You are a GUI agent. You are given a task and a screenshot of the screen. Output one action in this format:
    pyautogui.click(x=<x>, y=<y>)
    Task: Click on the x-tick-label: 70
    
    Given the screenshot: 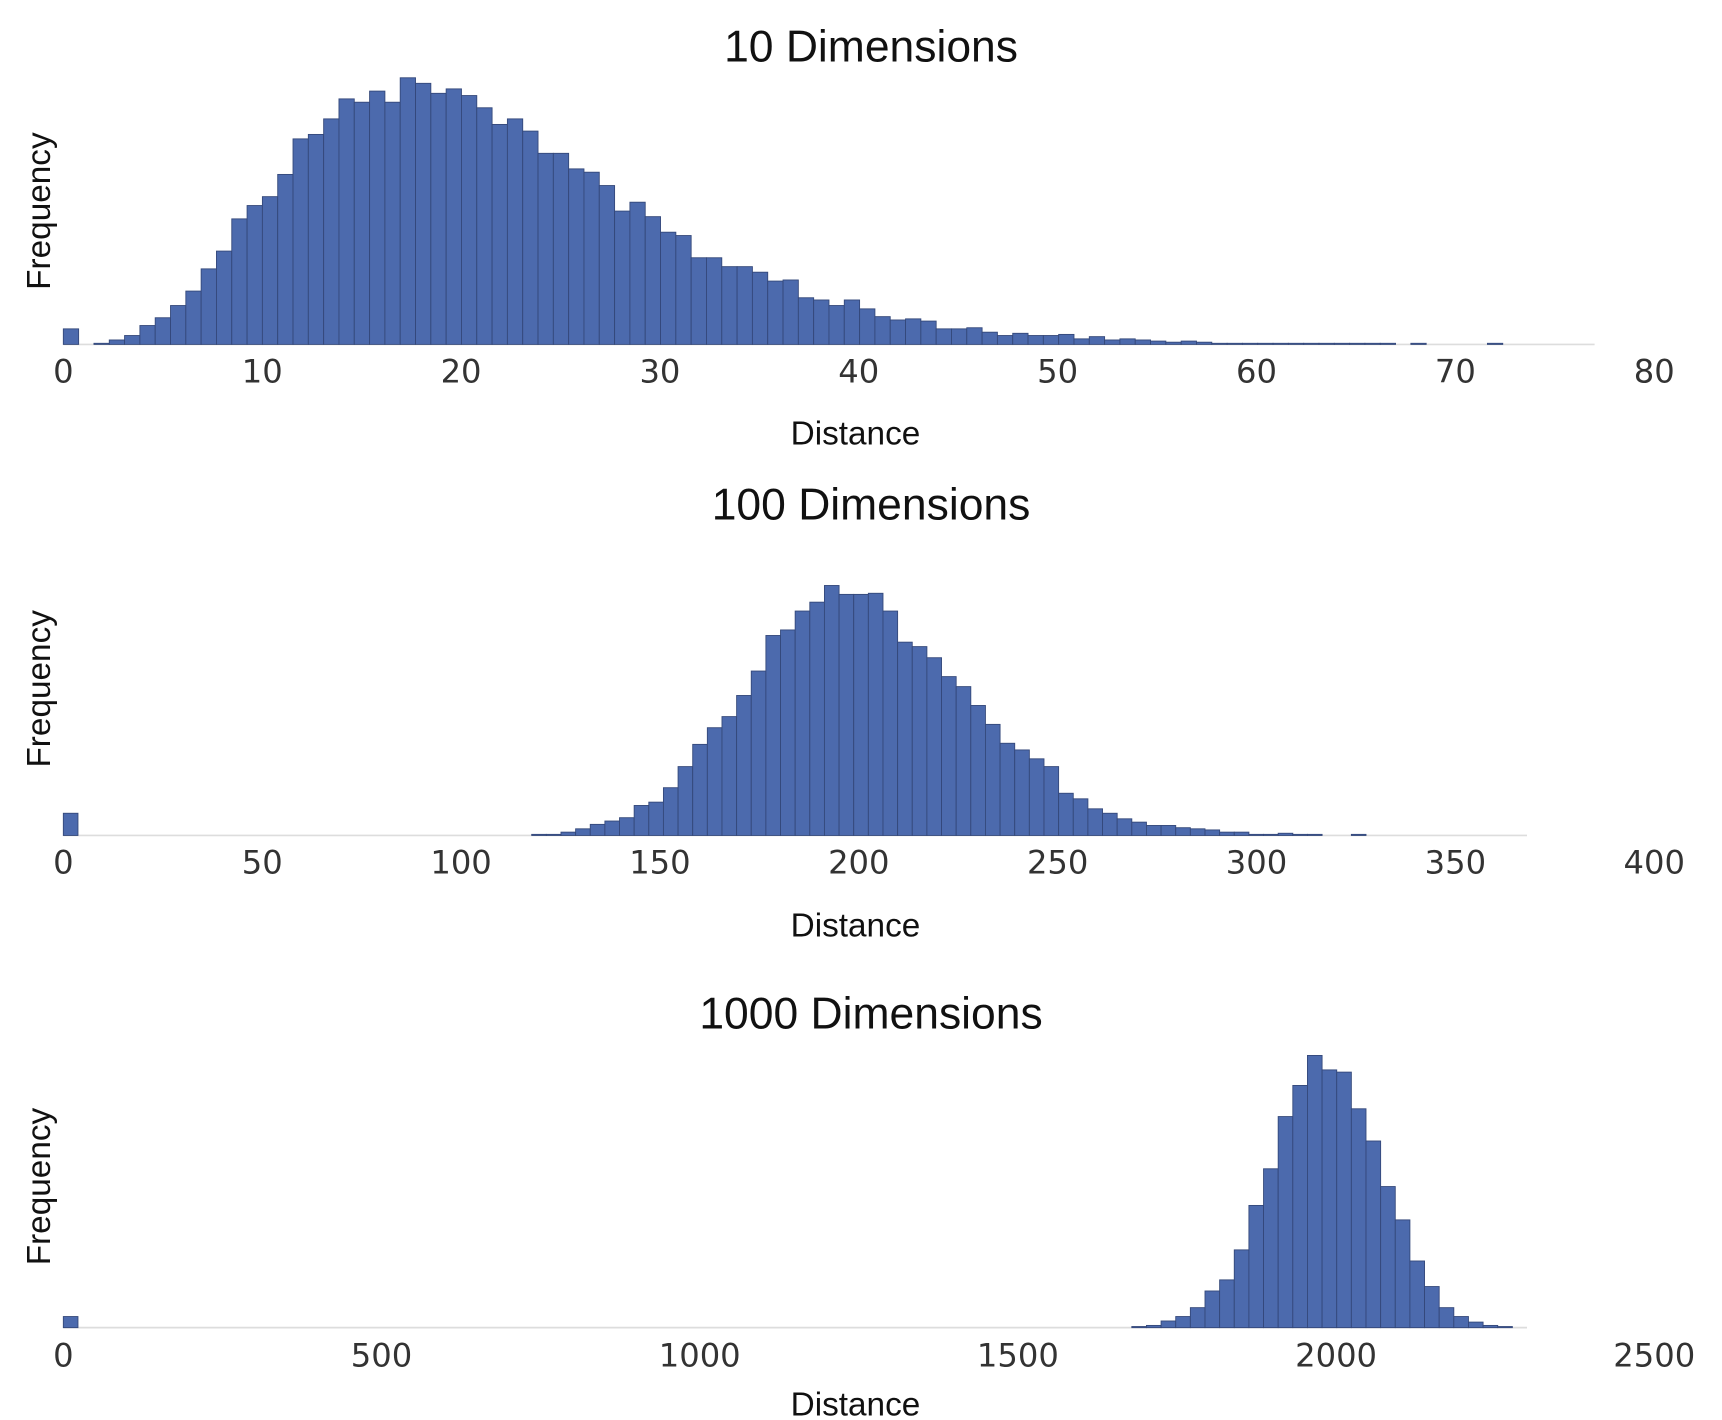 What is the action you would take?
    pyautogui.click(x=1455, y=371)
    